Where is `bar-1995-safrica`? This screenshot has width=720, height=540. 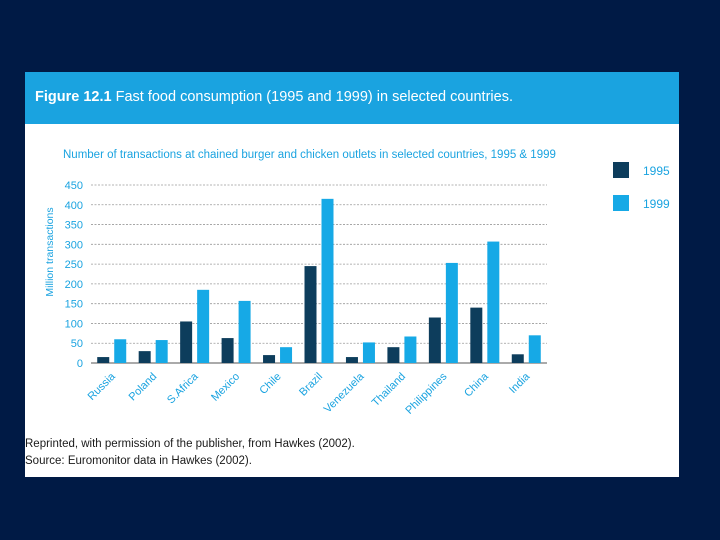 bar-1995-safrica is located at coordinates (186, 342).